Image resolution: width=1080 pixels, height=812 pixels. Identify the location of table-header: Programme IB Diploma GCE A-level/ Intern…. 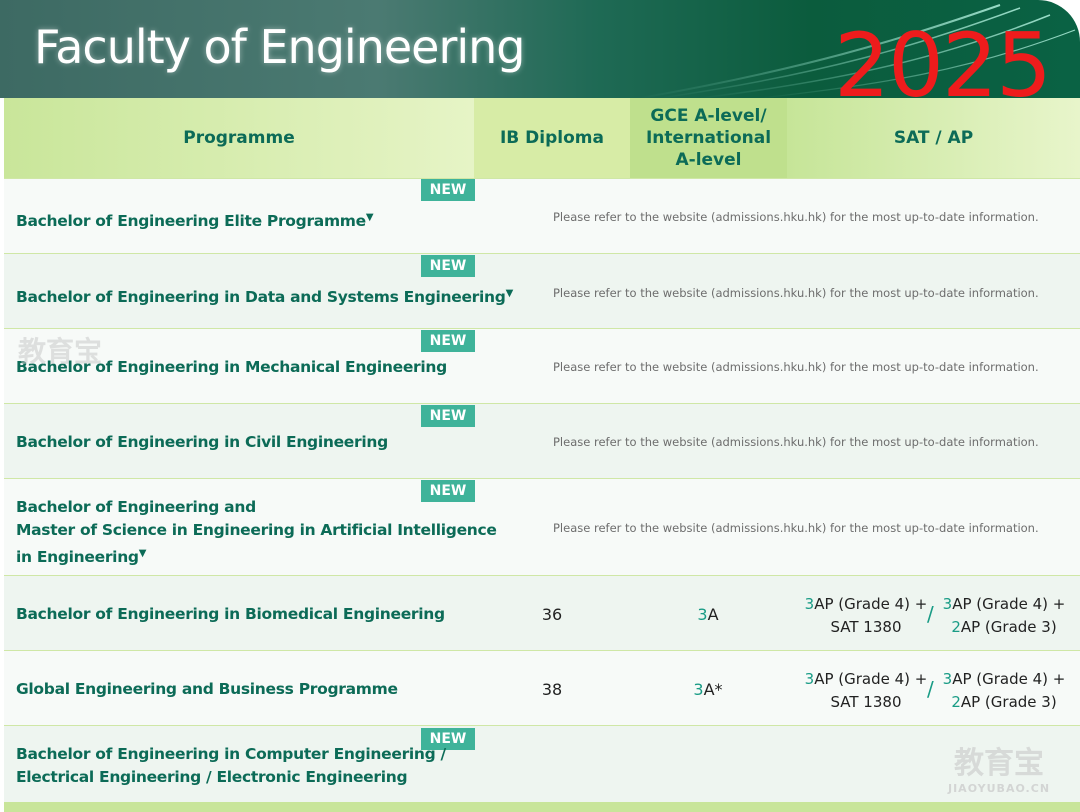
(542, 138).